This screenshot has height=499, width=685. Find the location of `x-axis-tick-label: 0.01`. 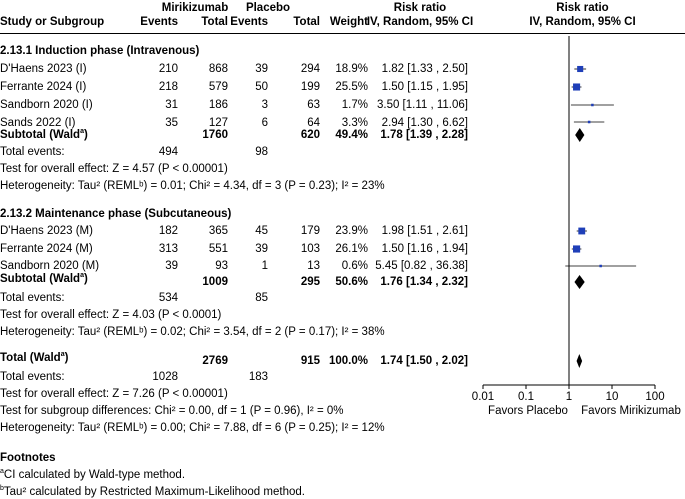

x-axis-tick-label: 0.01 is located at coordinates (483, 397).